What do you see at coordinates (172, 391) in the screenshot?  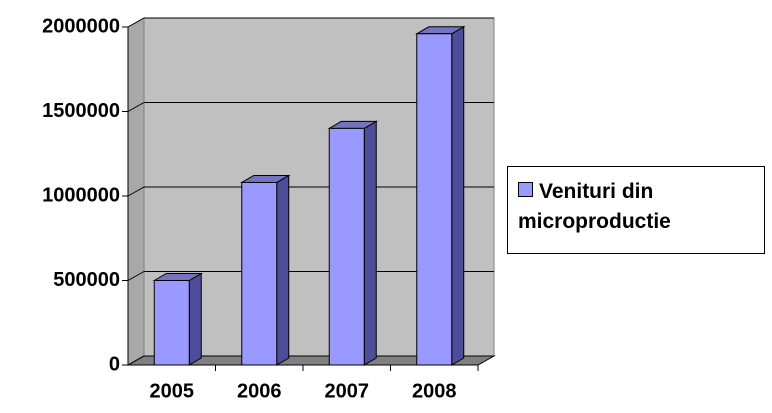 I see `x-tick-label: 2005` at bounding box center [172, 391].